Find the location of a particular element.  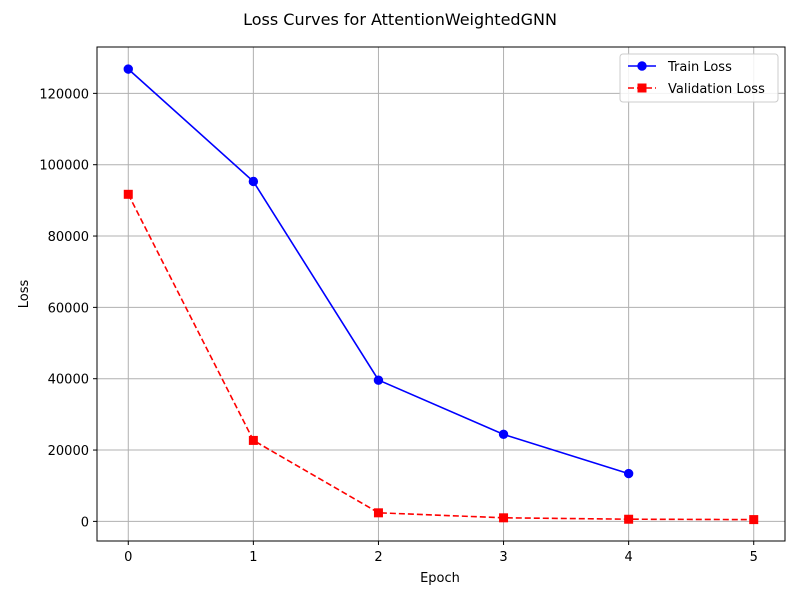

y-tick-label: 60000 is located at coordinates (68, 308).